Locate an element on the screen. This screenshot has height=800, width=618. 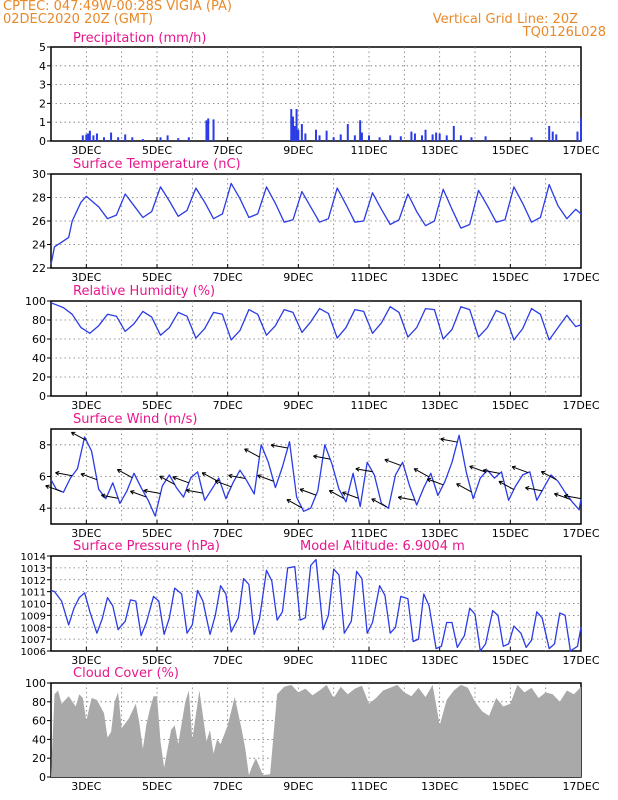
wind-xtick-label: 7DEC is located at coordinates (228, 533).